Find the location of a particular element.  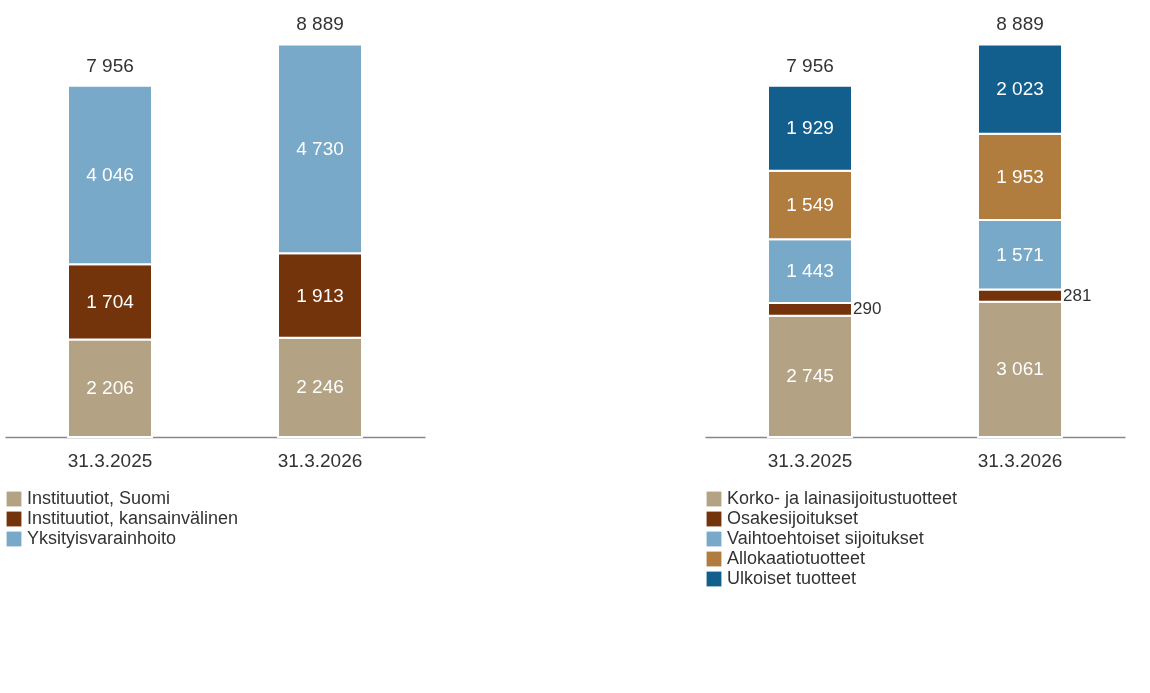

data-label: 290 is located at coordinates (867, 309).